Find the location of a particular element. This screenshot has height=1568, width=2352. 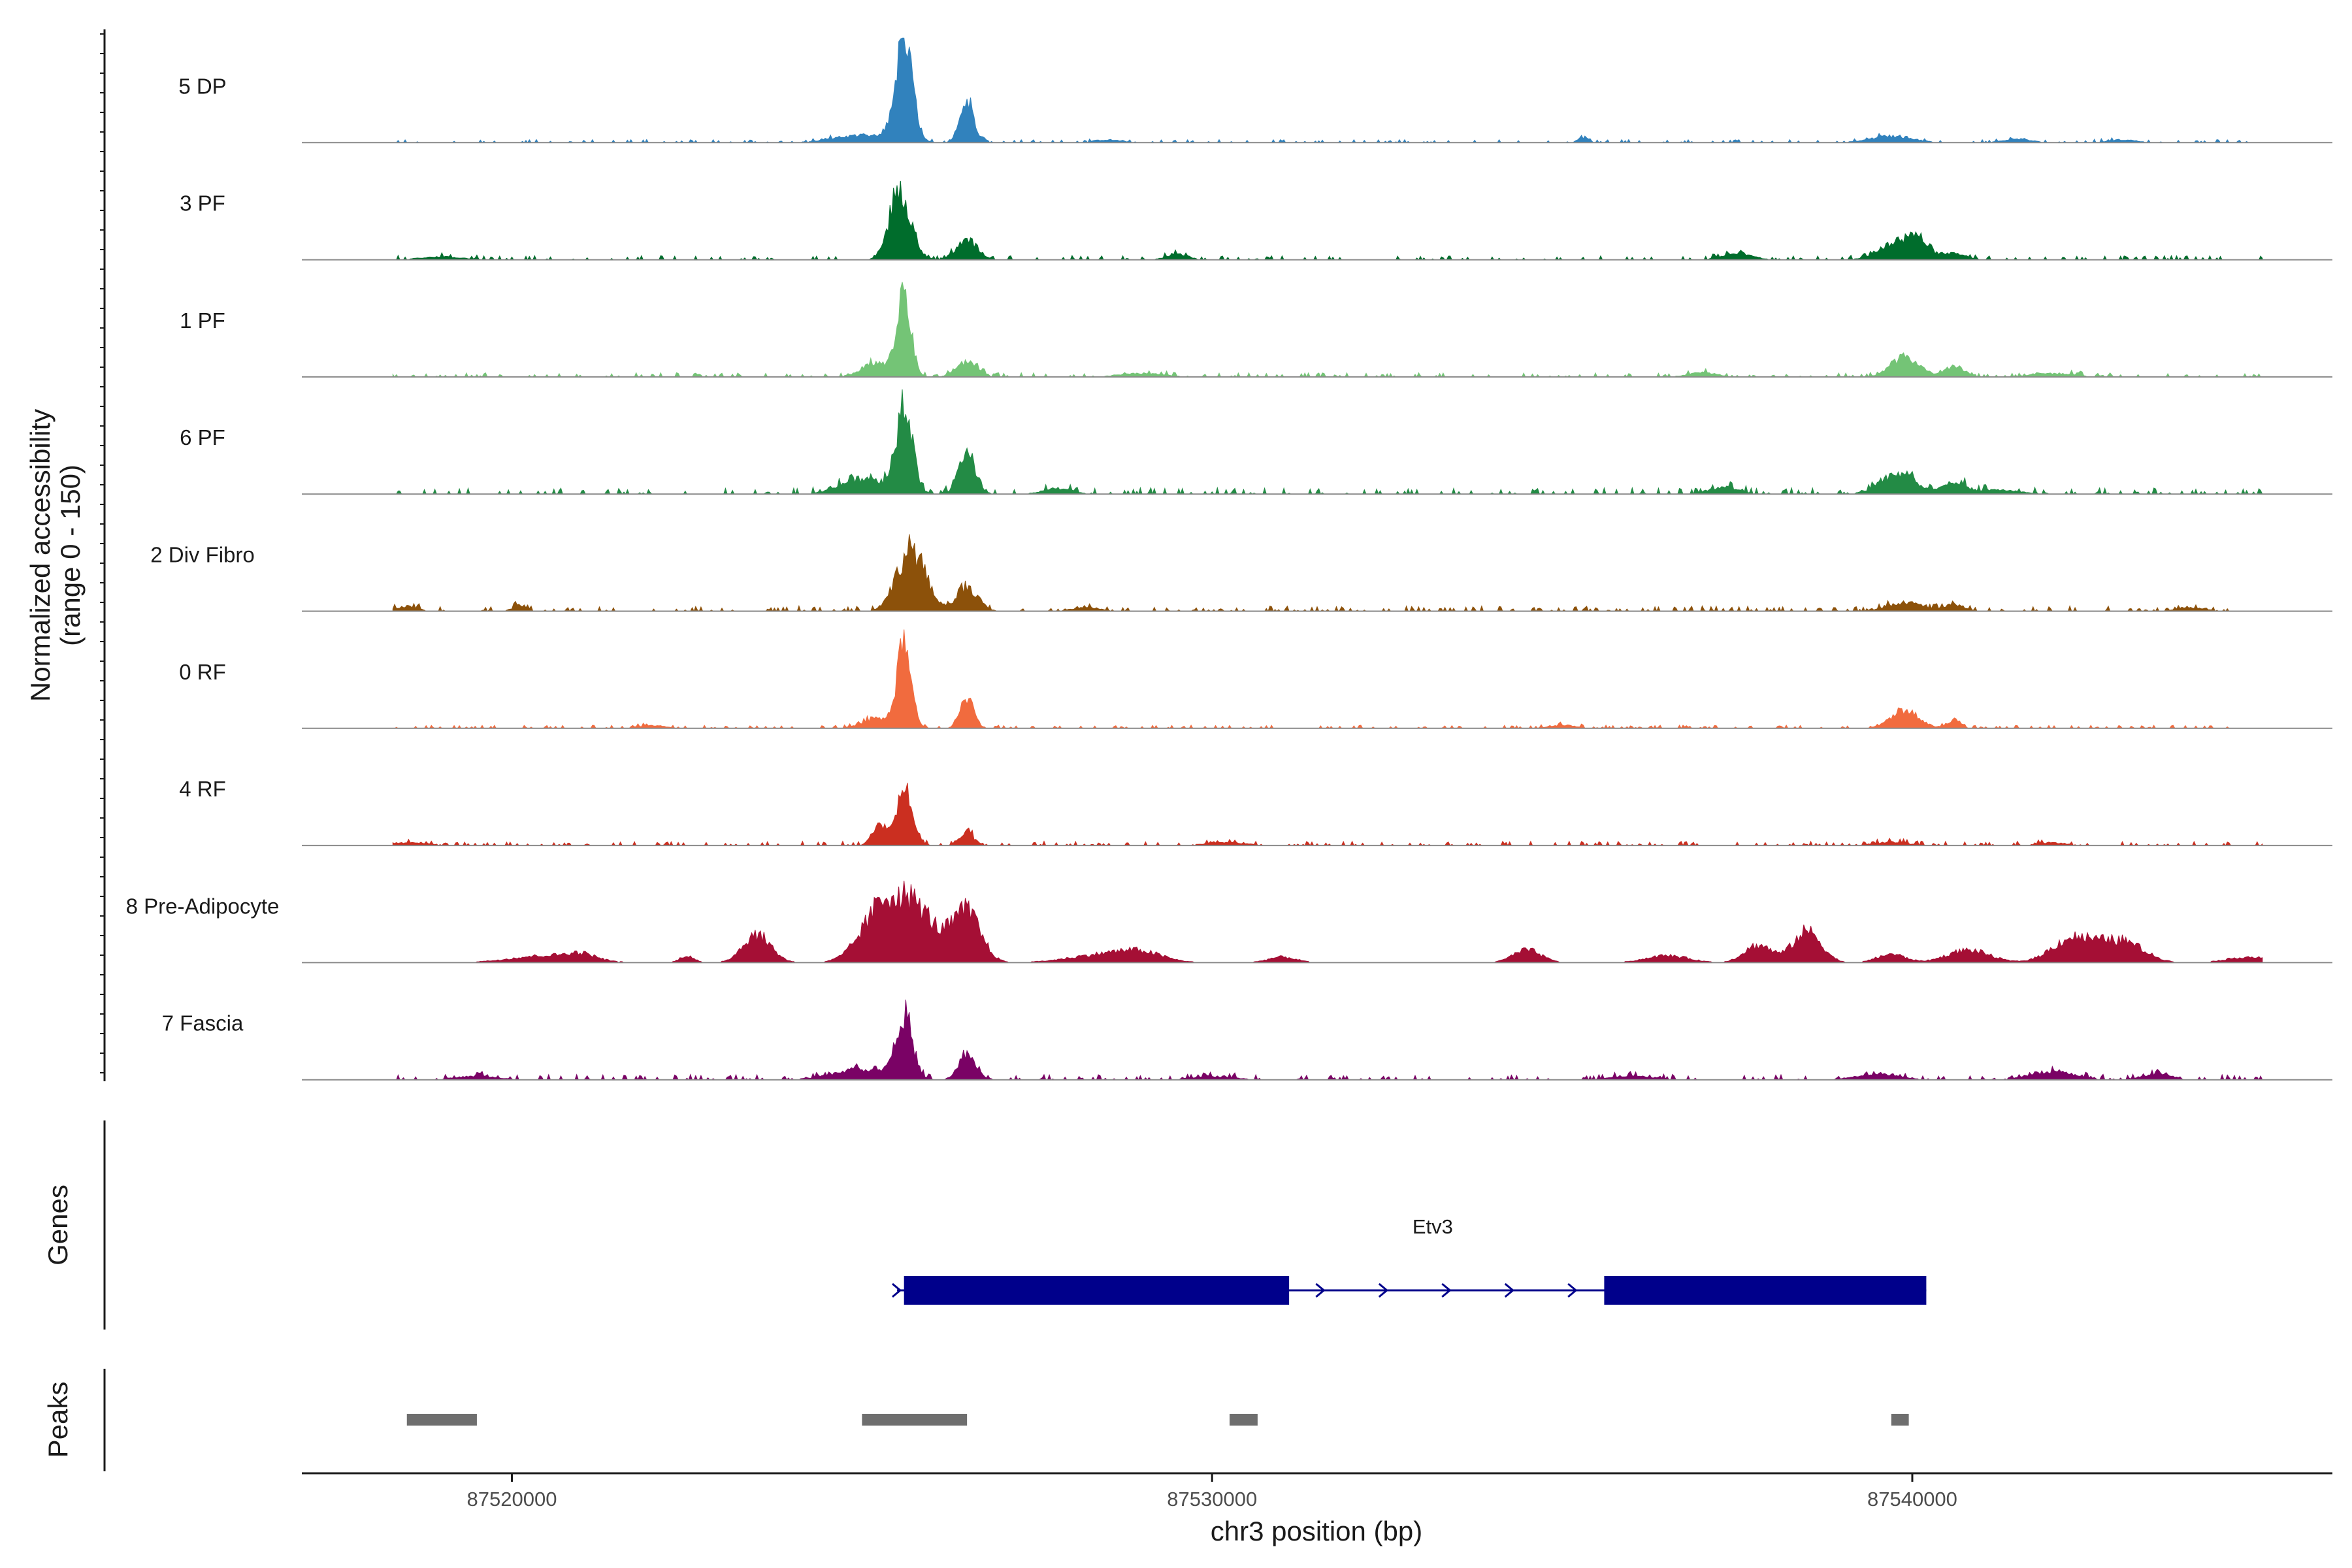

track-8-pre-adipocyte: 8 Pre-Adipocyte is located at coordinates (1229, 922).